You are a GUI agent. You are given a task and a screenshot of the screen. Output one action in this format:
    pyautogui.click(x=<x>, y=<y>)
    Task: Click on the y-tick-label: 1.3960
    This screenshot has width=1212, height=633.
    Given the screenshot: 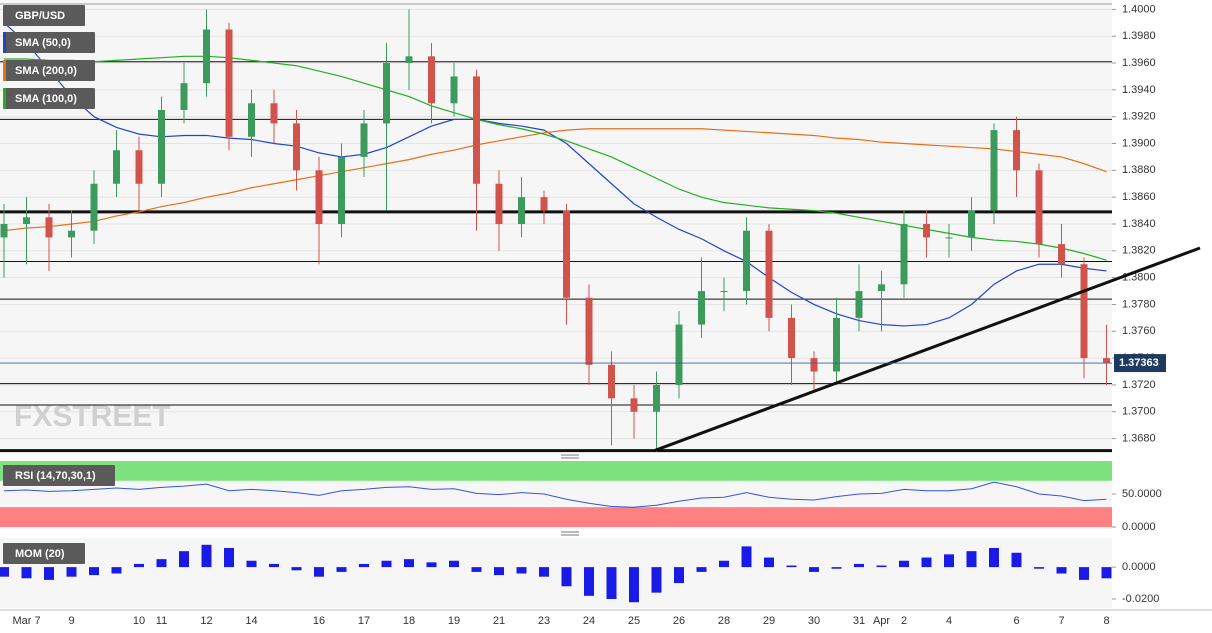 What is the action you would take?
    pyautogui.click(x=1139, y=63)
    